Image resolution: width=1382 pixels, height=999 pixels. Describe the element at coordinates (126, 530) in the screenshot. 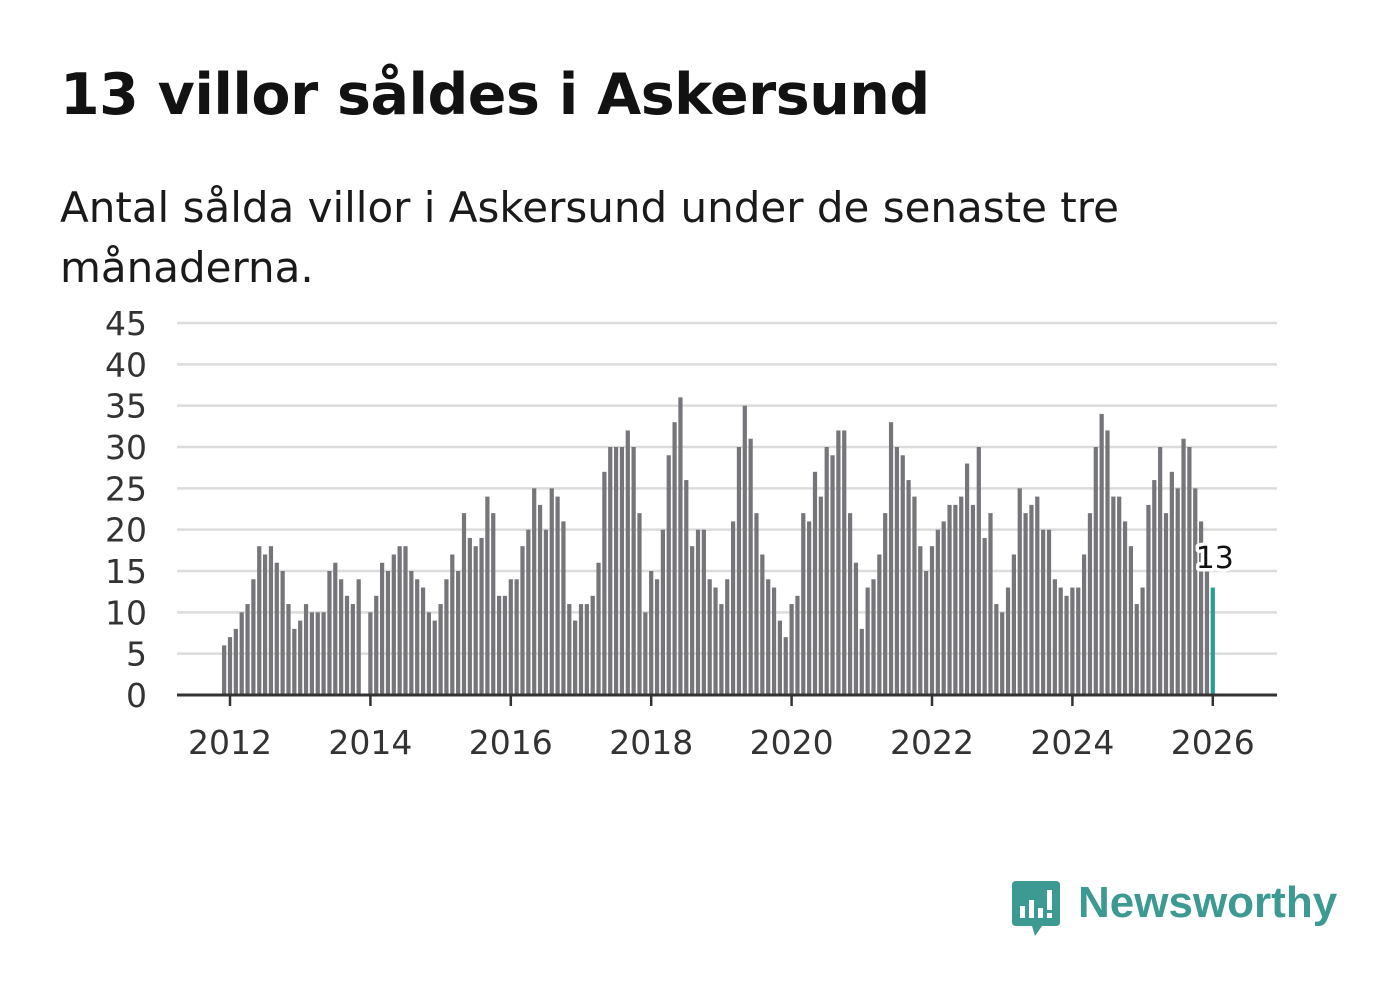

I see `y-tick-label: 20` at that location.